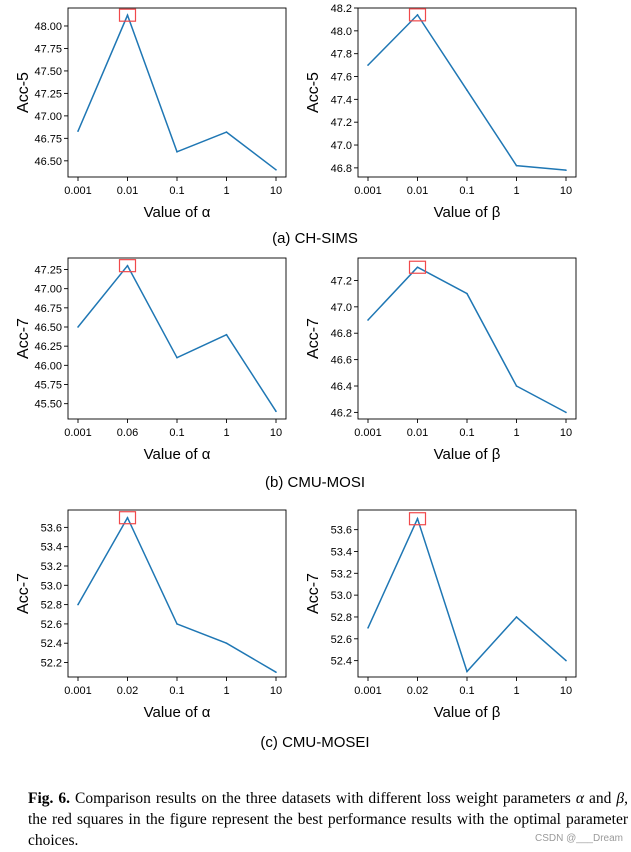 Image resolution: width=631 pixels, height=852 pixels. I want to click on y-tick-label: 47.4, so click(341, 100).